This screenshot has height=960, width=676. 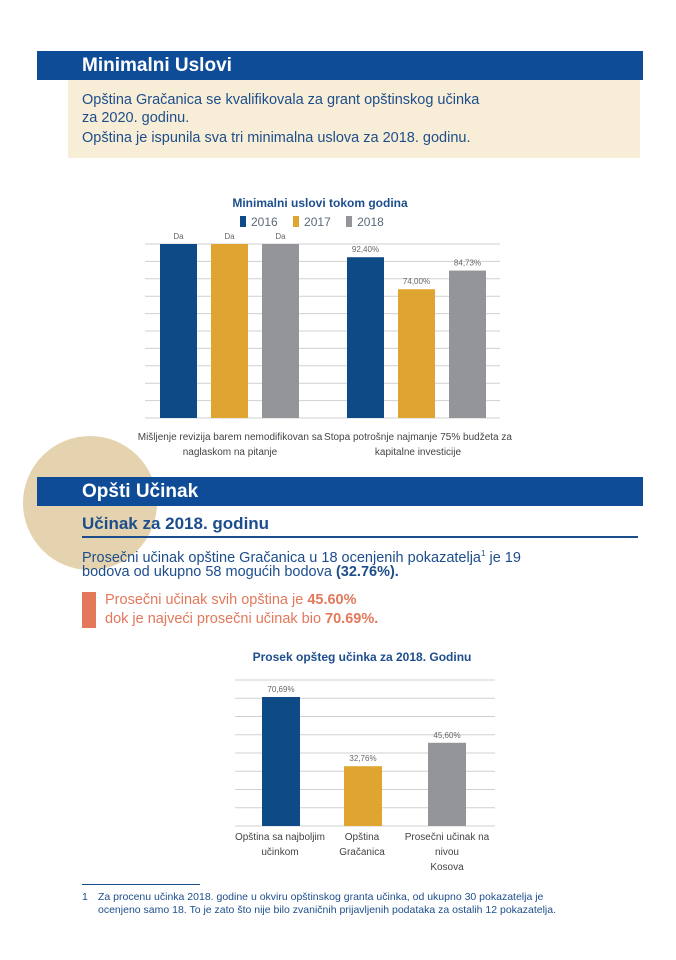 I want to click on chart2-category-label: Opština Gračanica, so click(x=362, y=845).